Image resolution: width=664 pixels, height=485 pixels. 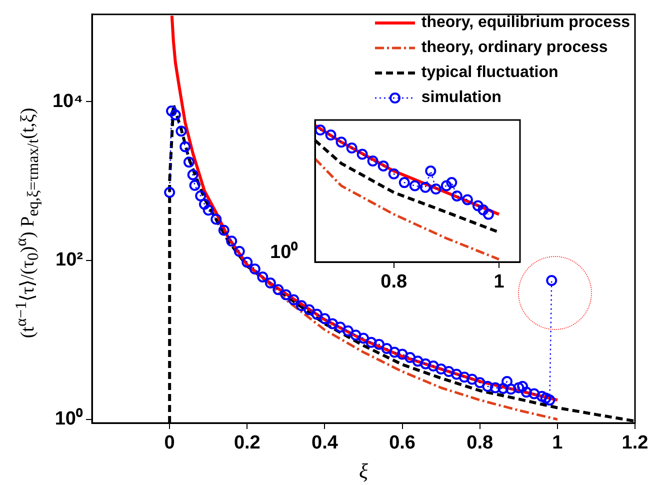 What do you see at coordinates (635, 443) in the screenshot?
I see `x-tick-label: 1.2` at bounding box center [635, 443].